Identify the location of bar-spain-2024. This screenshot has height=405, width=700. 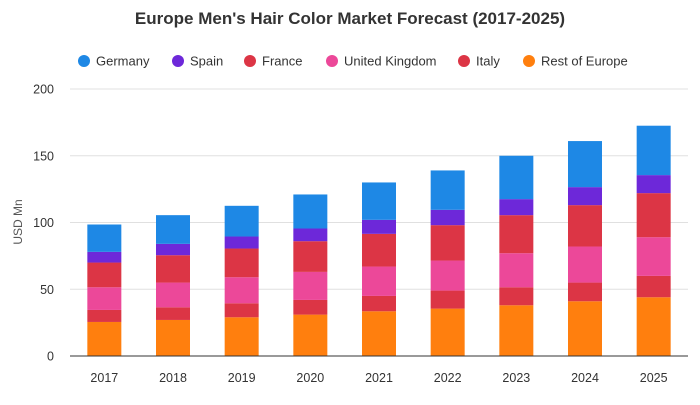
(585, 196).